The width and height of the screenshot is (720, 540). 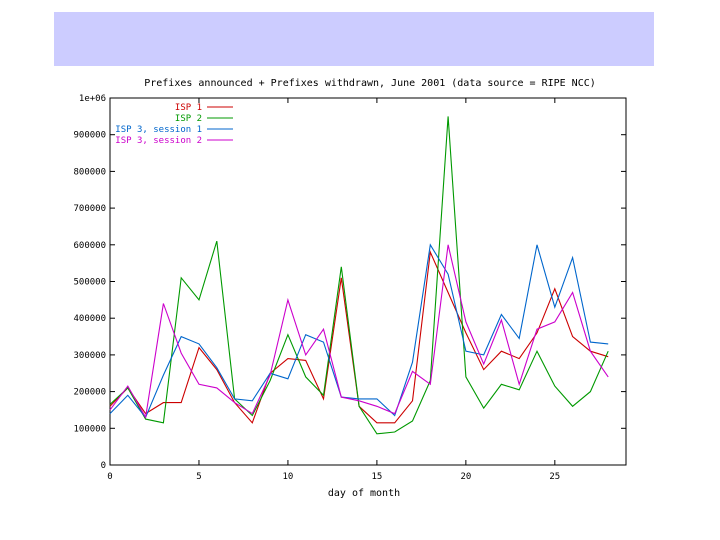 I want to click on y-tick-label: 200000, so click(x=89, y=393).